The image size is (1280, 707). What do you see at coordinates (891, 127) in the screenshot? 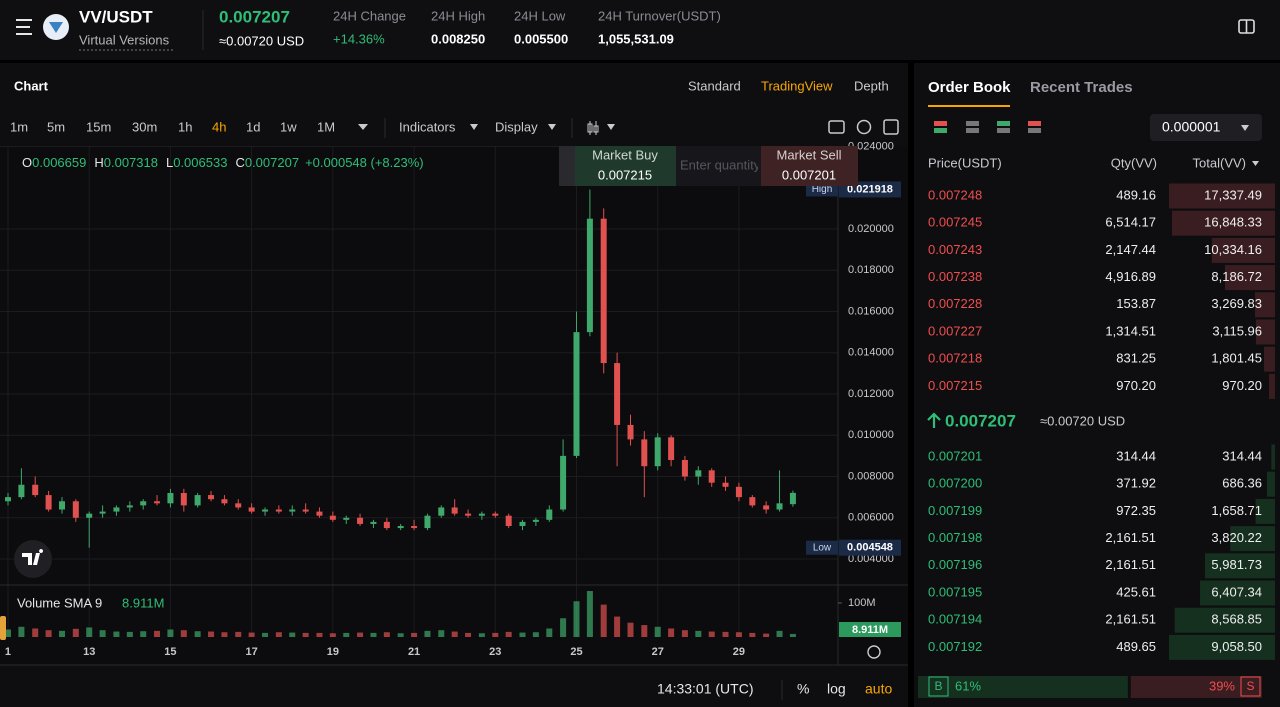
I see `fullscreen-icon` at bounding box center [891, 127].